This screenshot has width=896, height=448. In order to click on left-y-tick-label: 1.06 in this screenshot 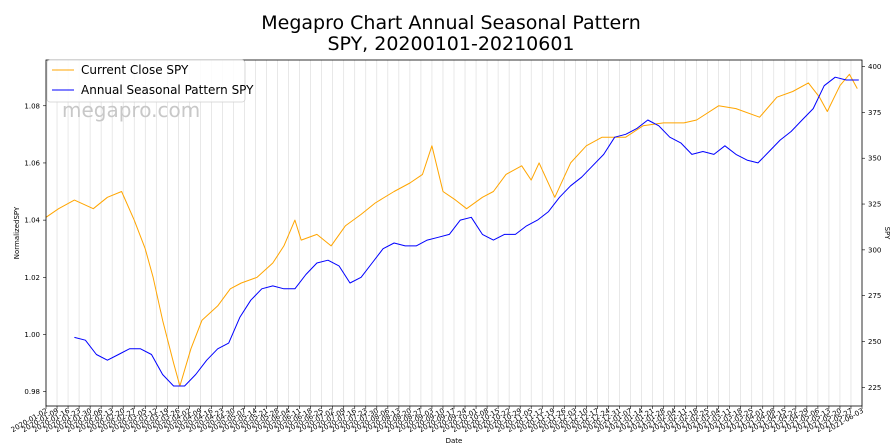, I will do `click(32, 163)`.